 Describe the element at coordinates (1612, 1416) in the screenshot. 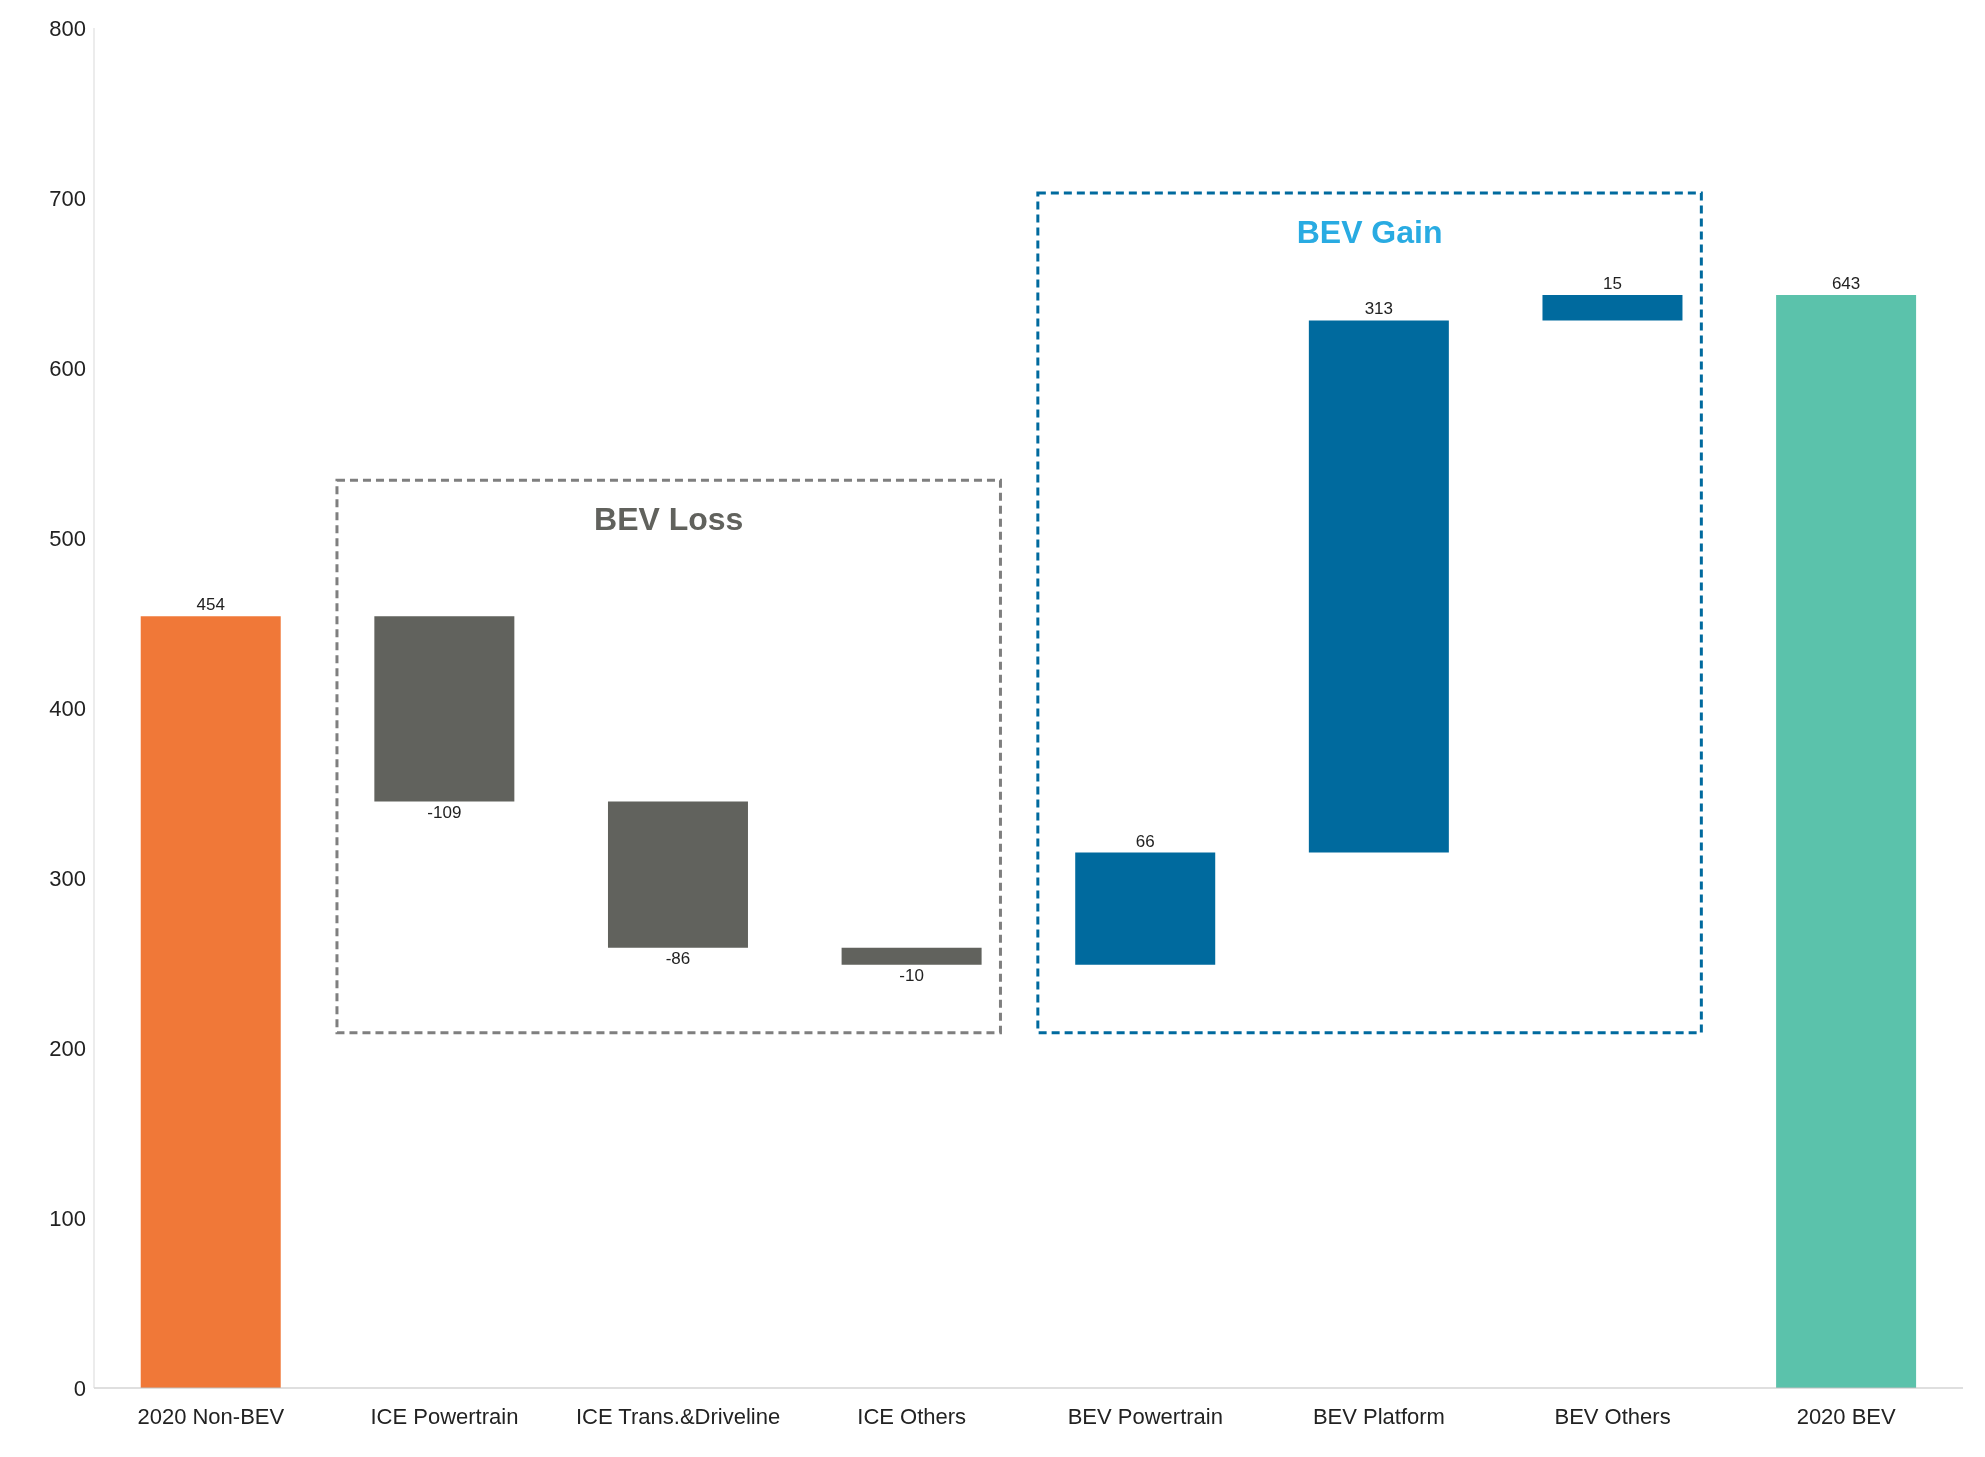

I see `x-tick-label: BEV Others` at that location.